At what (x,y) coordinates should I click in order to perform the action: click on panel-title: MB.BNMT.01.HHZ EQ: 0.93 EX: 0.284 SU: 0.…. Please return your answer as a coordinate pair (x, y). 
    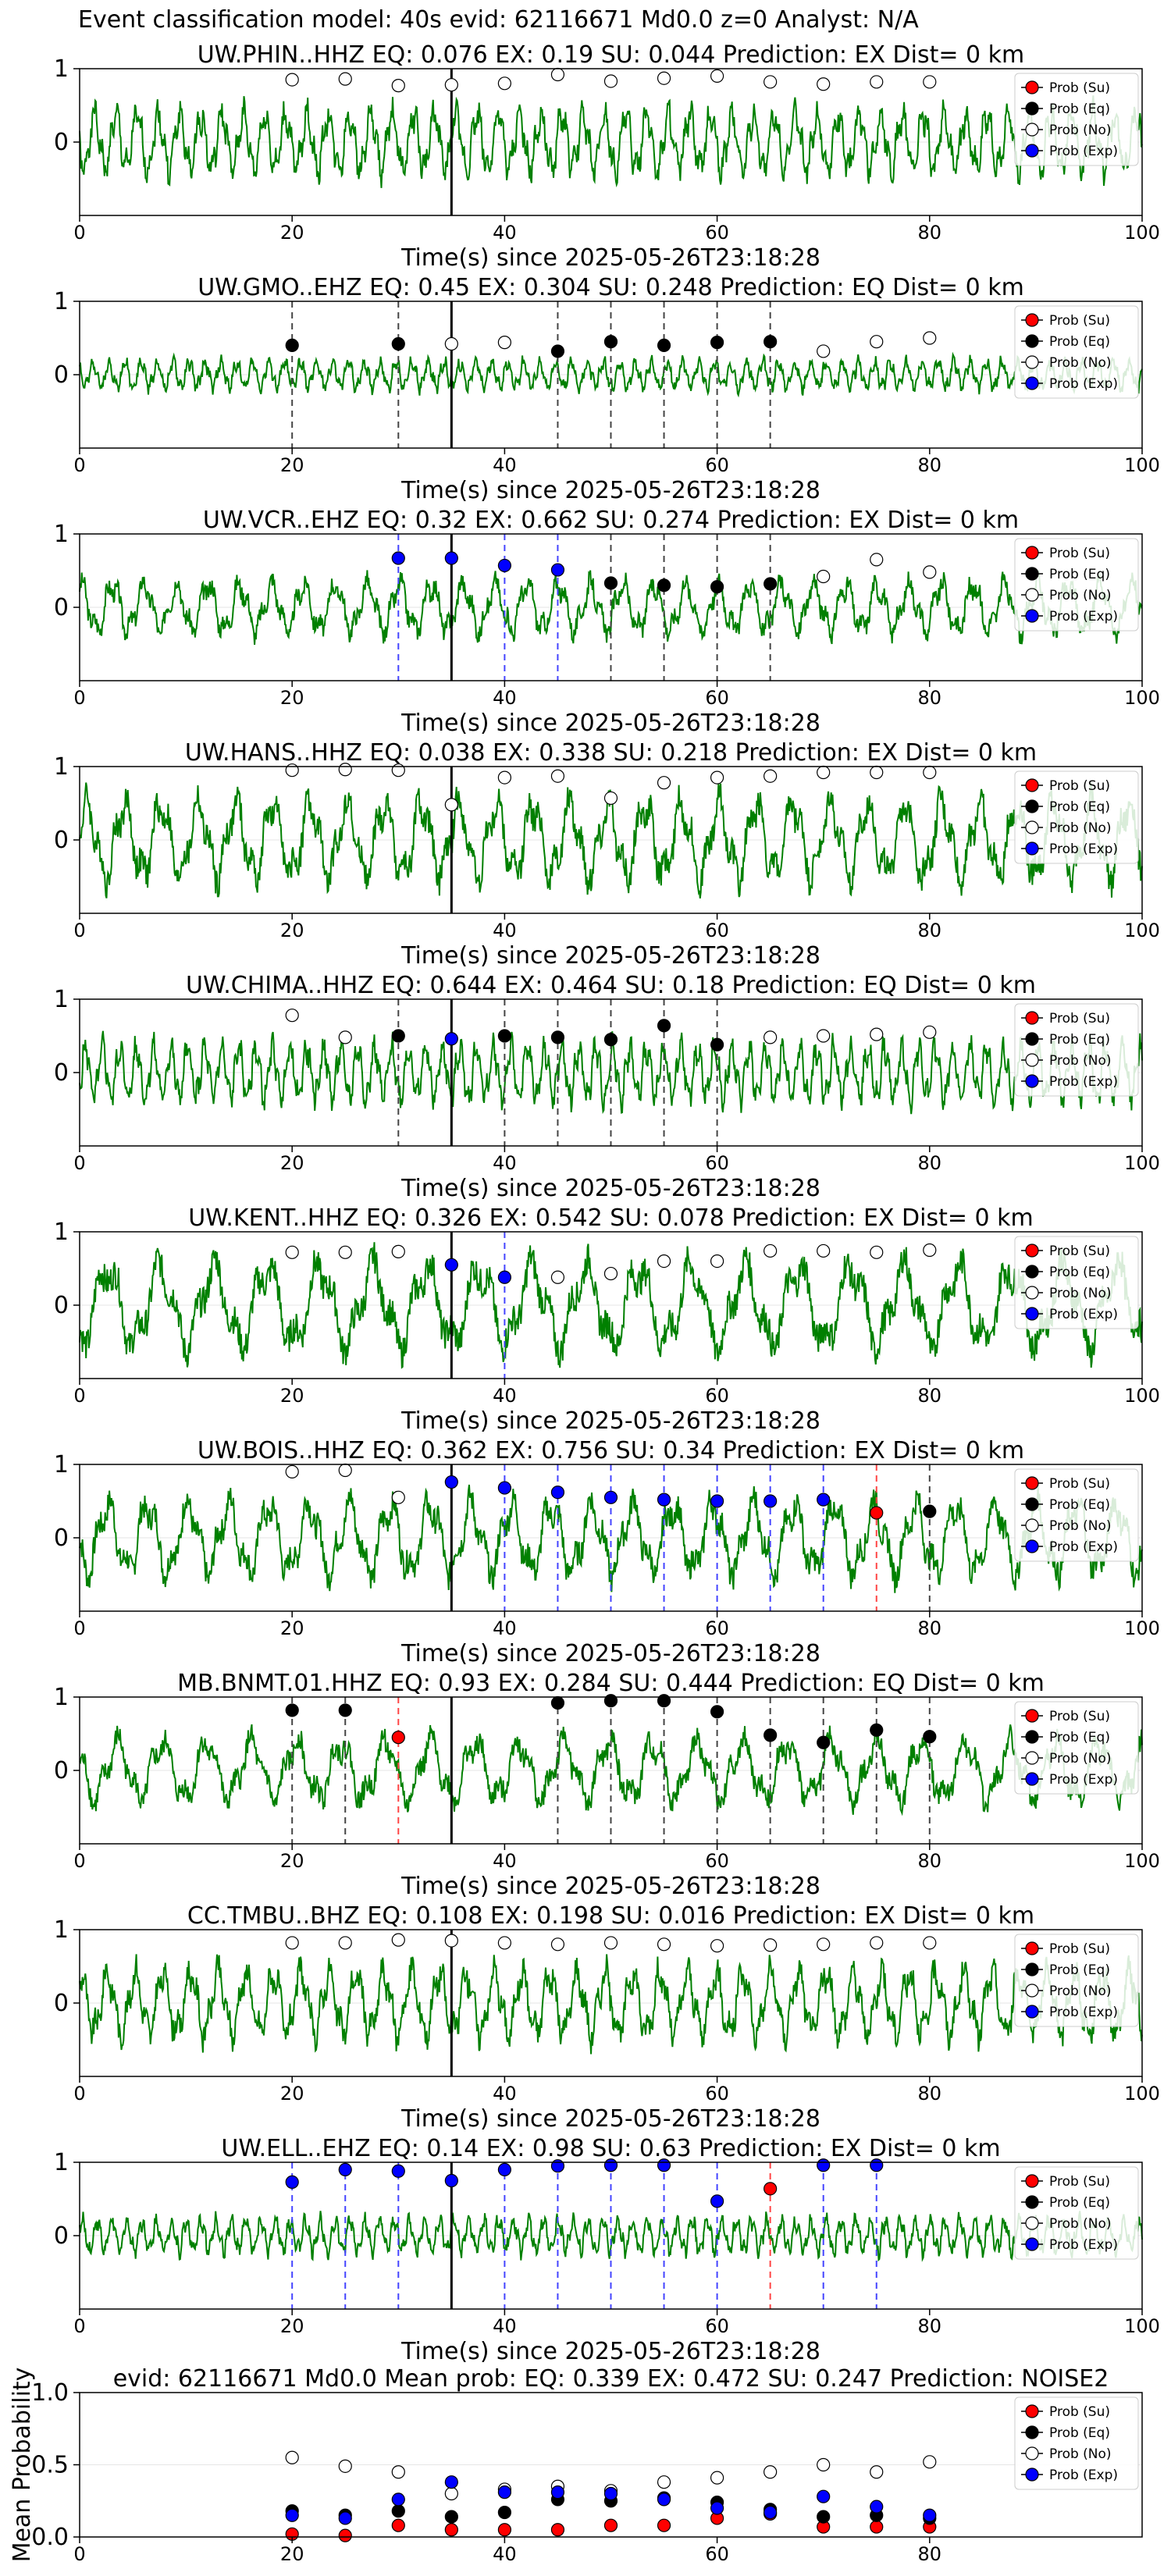
    Looking at the image, I should click on (611, 1683).